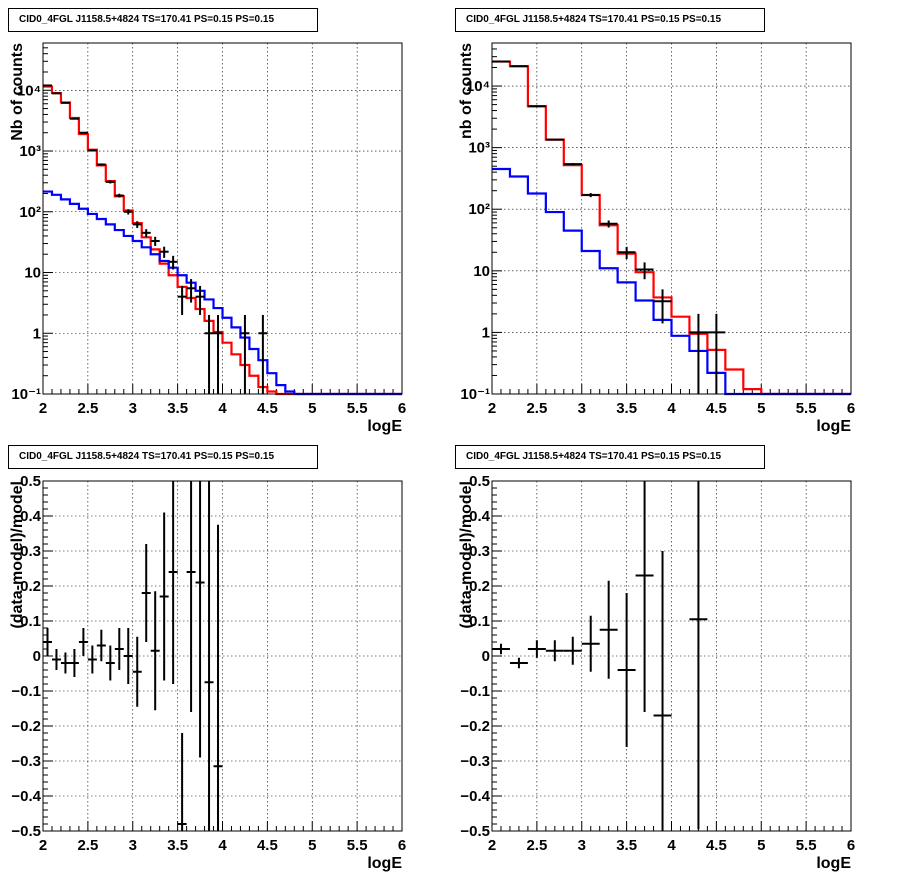 This screenshot has height=880, width=898. I want to click on y-tick-label: −0.5, so click(26, 831).